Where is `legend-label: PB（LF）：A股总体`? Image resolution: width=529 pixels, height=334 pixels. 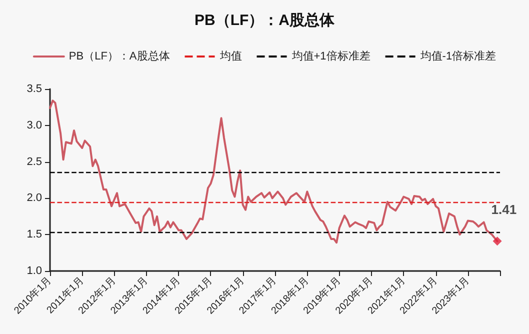 legend-label: PB（LF）：A股总体 is located at coordinates (119, 56).